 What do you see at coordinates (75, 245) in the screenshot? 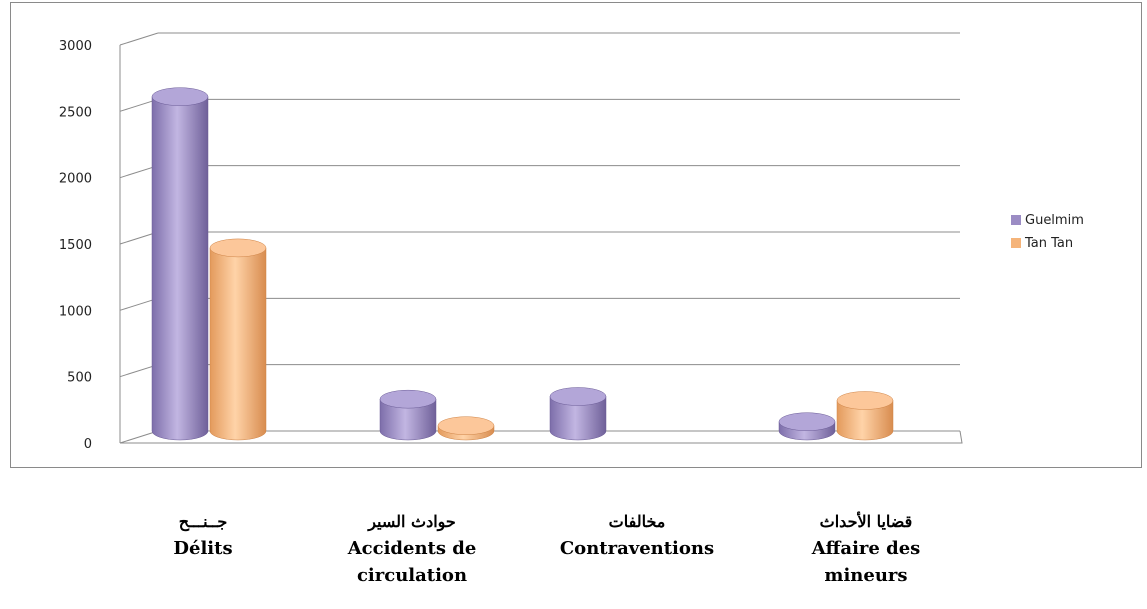
I see `y-tick-label: 1500` at bounding box center [75, 245].